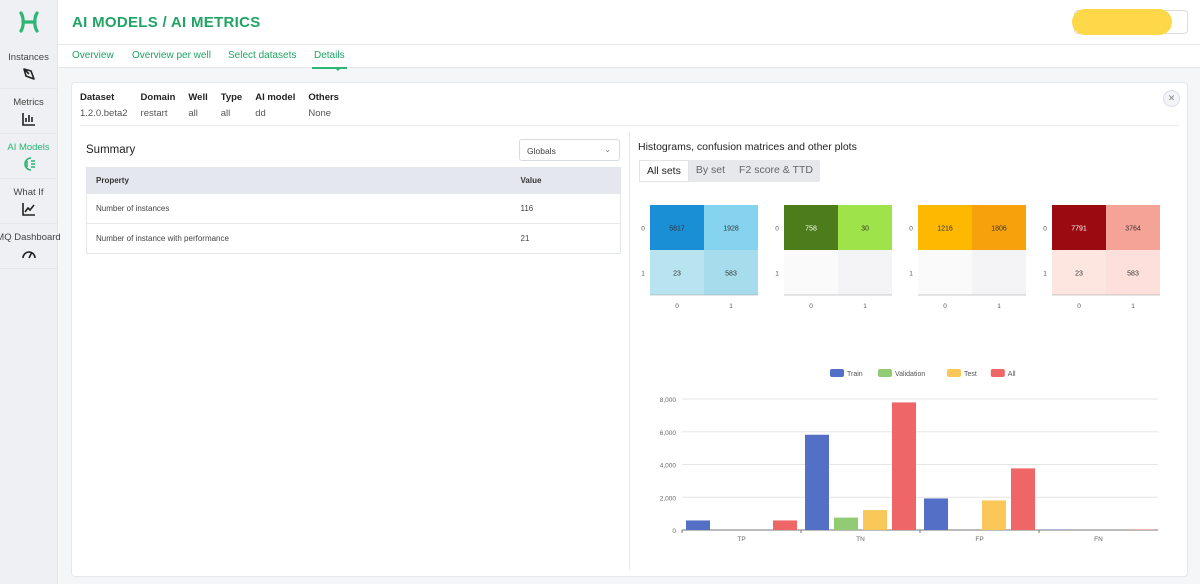 The height and width of the screenshot is (584, 1200). Describe the element at coordinates (28, 66) in the screenshot. I see `sidebar-item-instances: Instances` at that location.